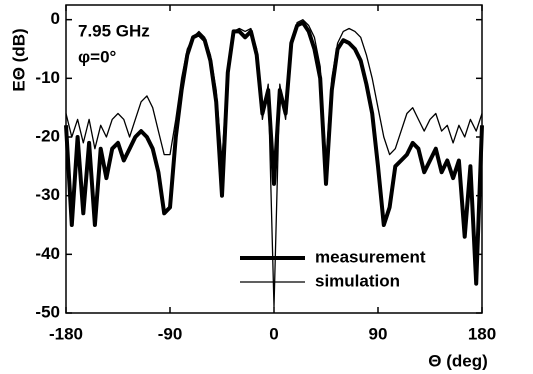 The height and width of the screenshot is (374, 533). What do you see at coordinates (47, 77) in the screenshot?
I see `y-tick-label: -10` at bounding box center [47, 77].